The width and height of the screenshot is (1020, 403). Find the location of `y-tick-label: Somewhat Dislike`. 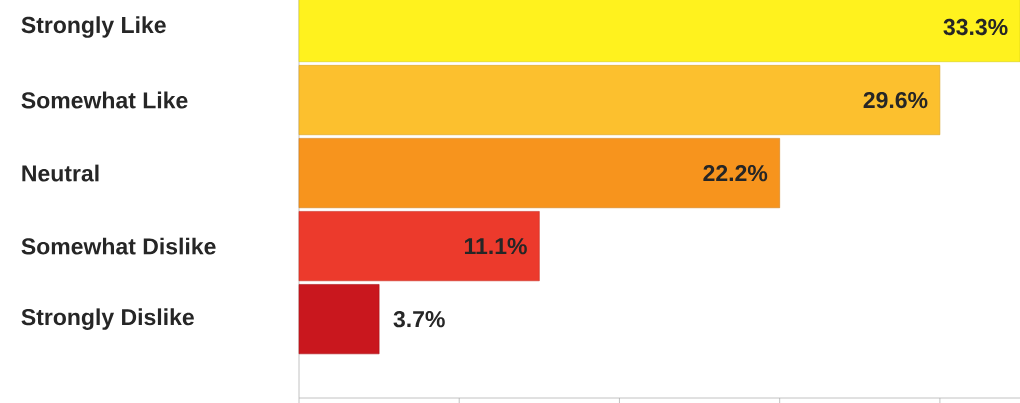

y-tick-label: Somewhat Dislike is located at coordinates (118, 246).